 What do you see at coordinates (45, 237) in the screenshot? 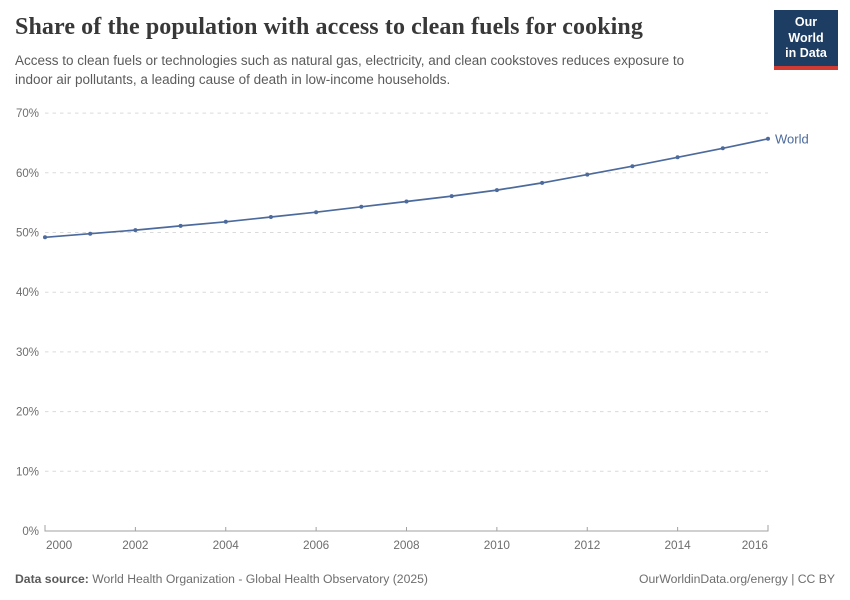
I see `data-point-world-2000` at bounding box center [45, 237].